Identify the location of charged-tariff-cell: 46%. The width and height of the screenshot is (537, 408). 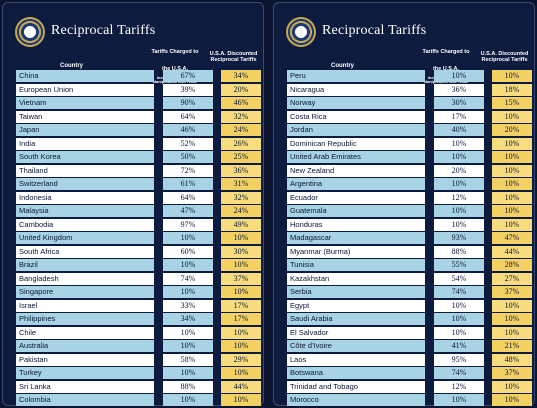
(188, 130).